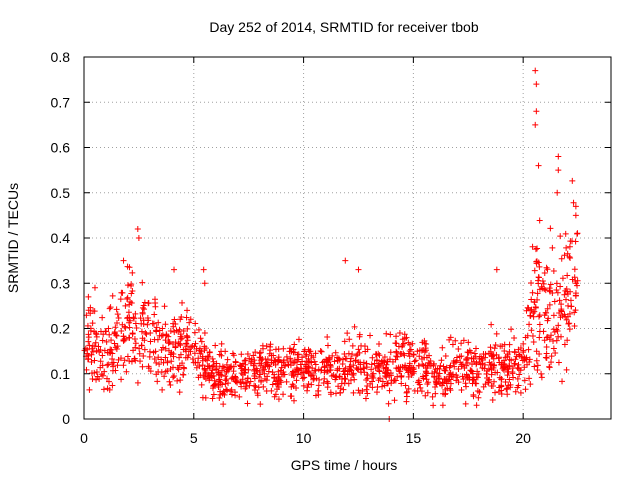 The width and height of the screenshot is (640, 480). I want to click on x-tick-label: 15, so click(414, 438).